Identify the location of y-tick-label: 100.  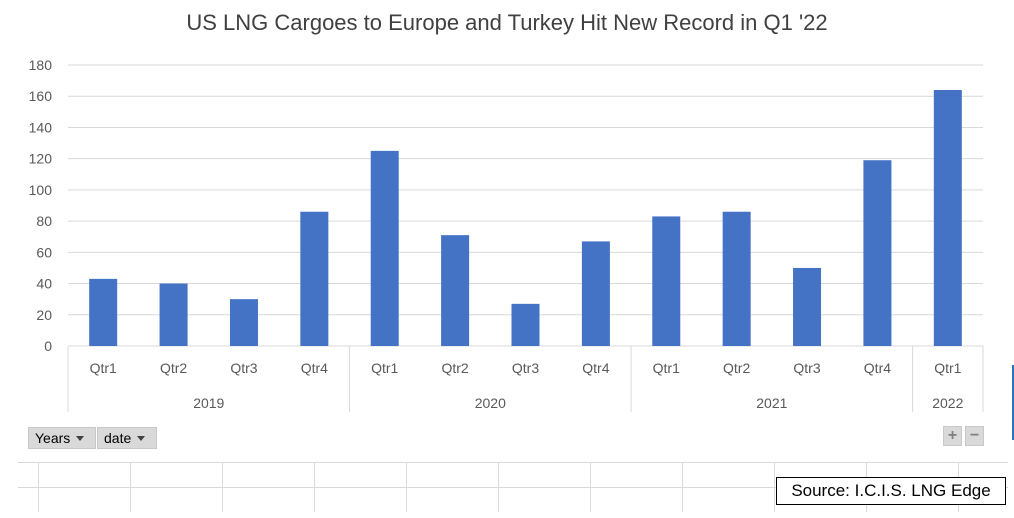
(41, 190).